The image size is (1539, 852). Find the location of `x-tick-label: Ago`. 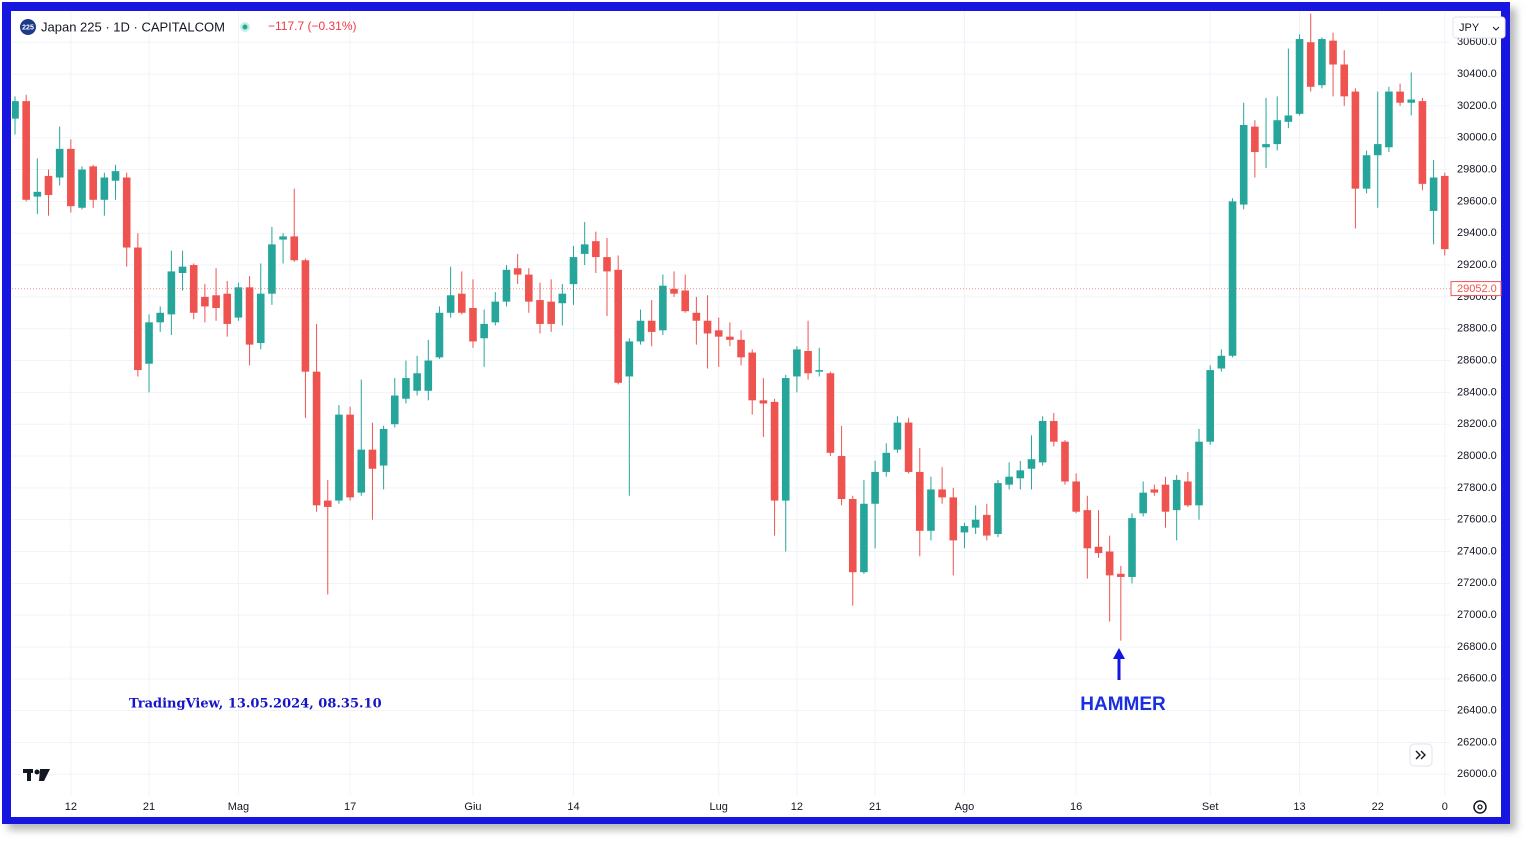

x-tick-label: Ago is located at coordinates (965, 807).